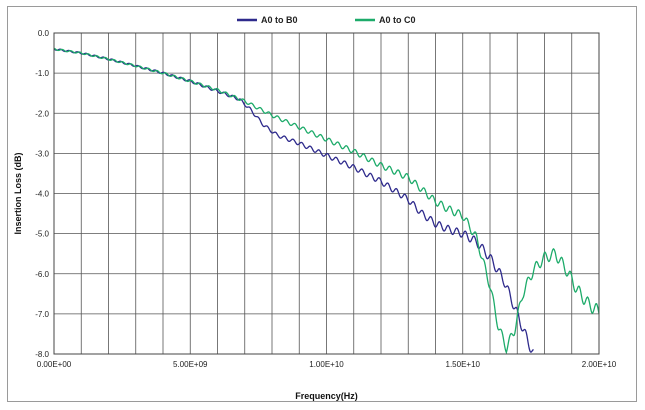  I want to click on x-tick-label: 1.00E+10, so click(326, 364).